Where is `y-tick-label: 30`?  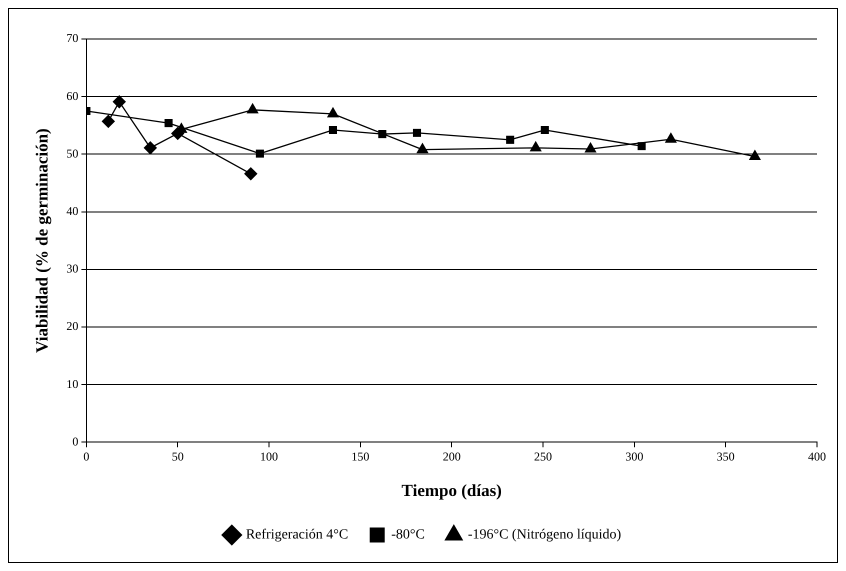 y-tick-label: 30 is located at coordinates (72, 269).